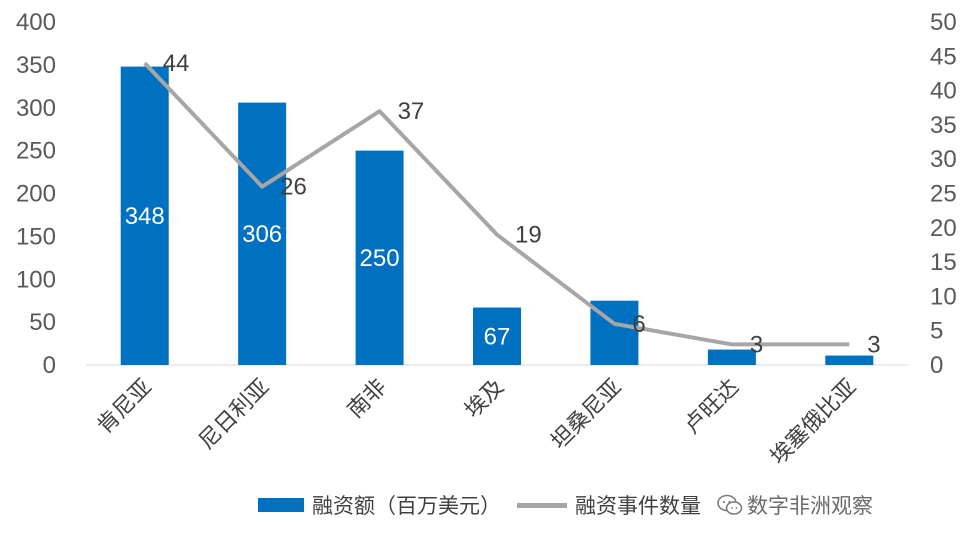  Describe the element at coordinates (943, 262) in the screenshot. I see `right-tick-label: 15` at that location.